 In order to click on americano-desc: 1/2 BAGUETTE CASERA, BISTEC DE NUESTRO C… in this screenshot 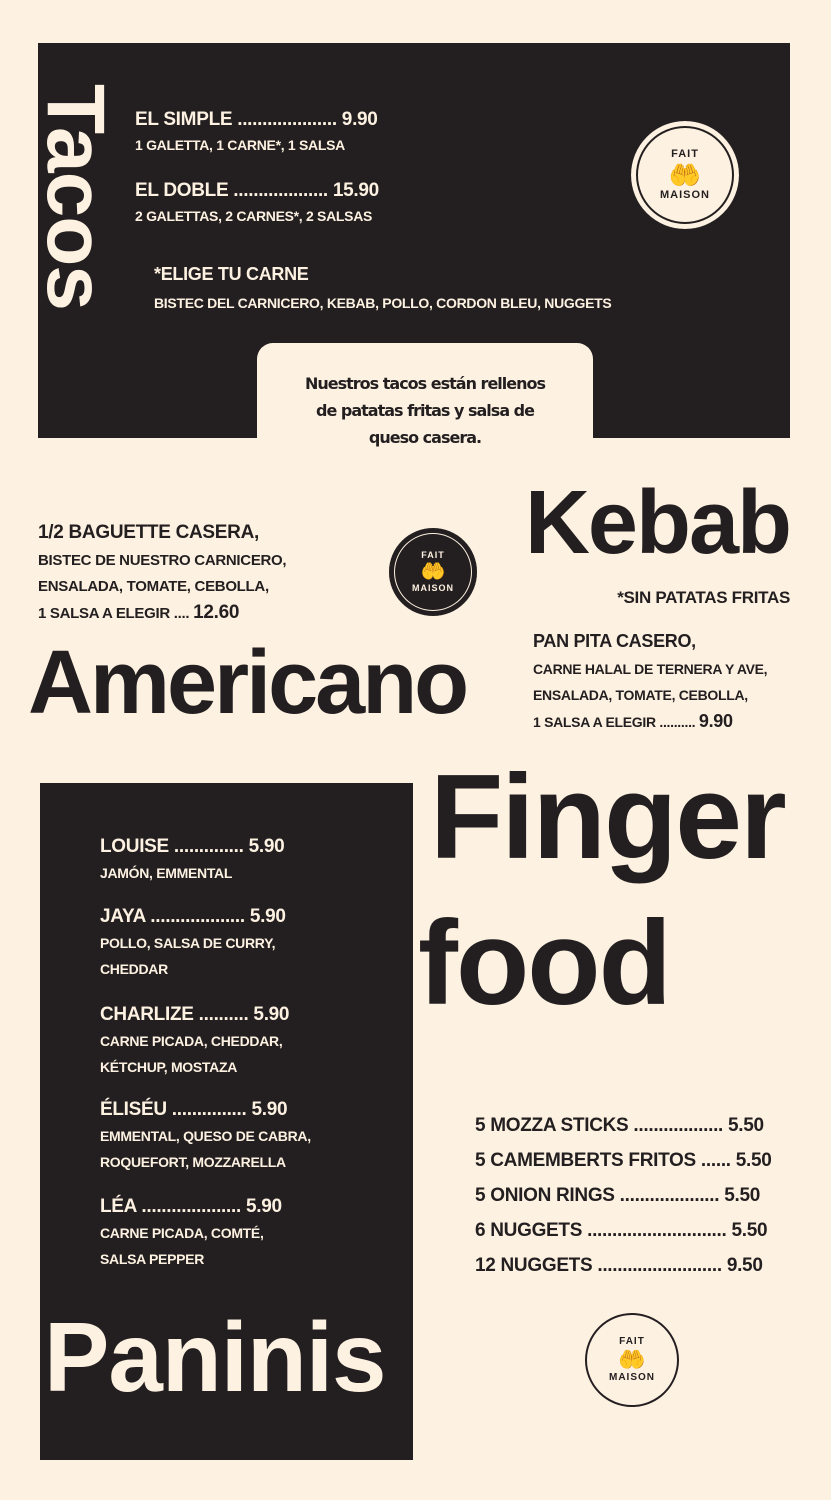, I will do `click(162, 572)`.